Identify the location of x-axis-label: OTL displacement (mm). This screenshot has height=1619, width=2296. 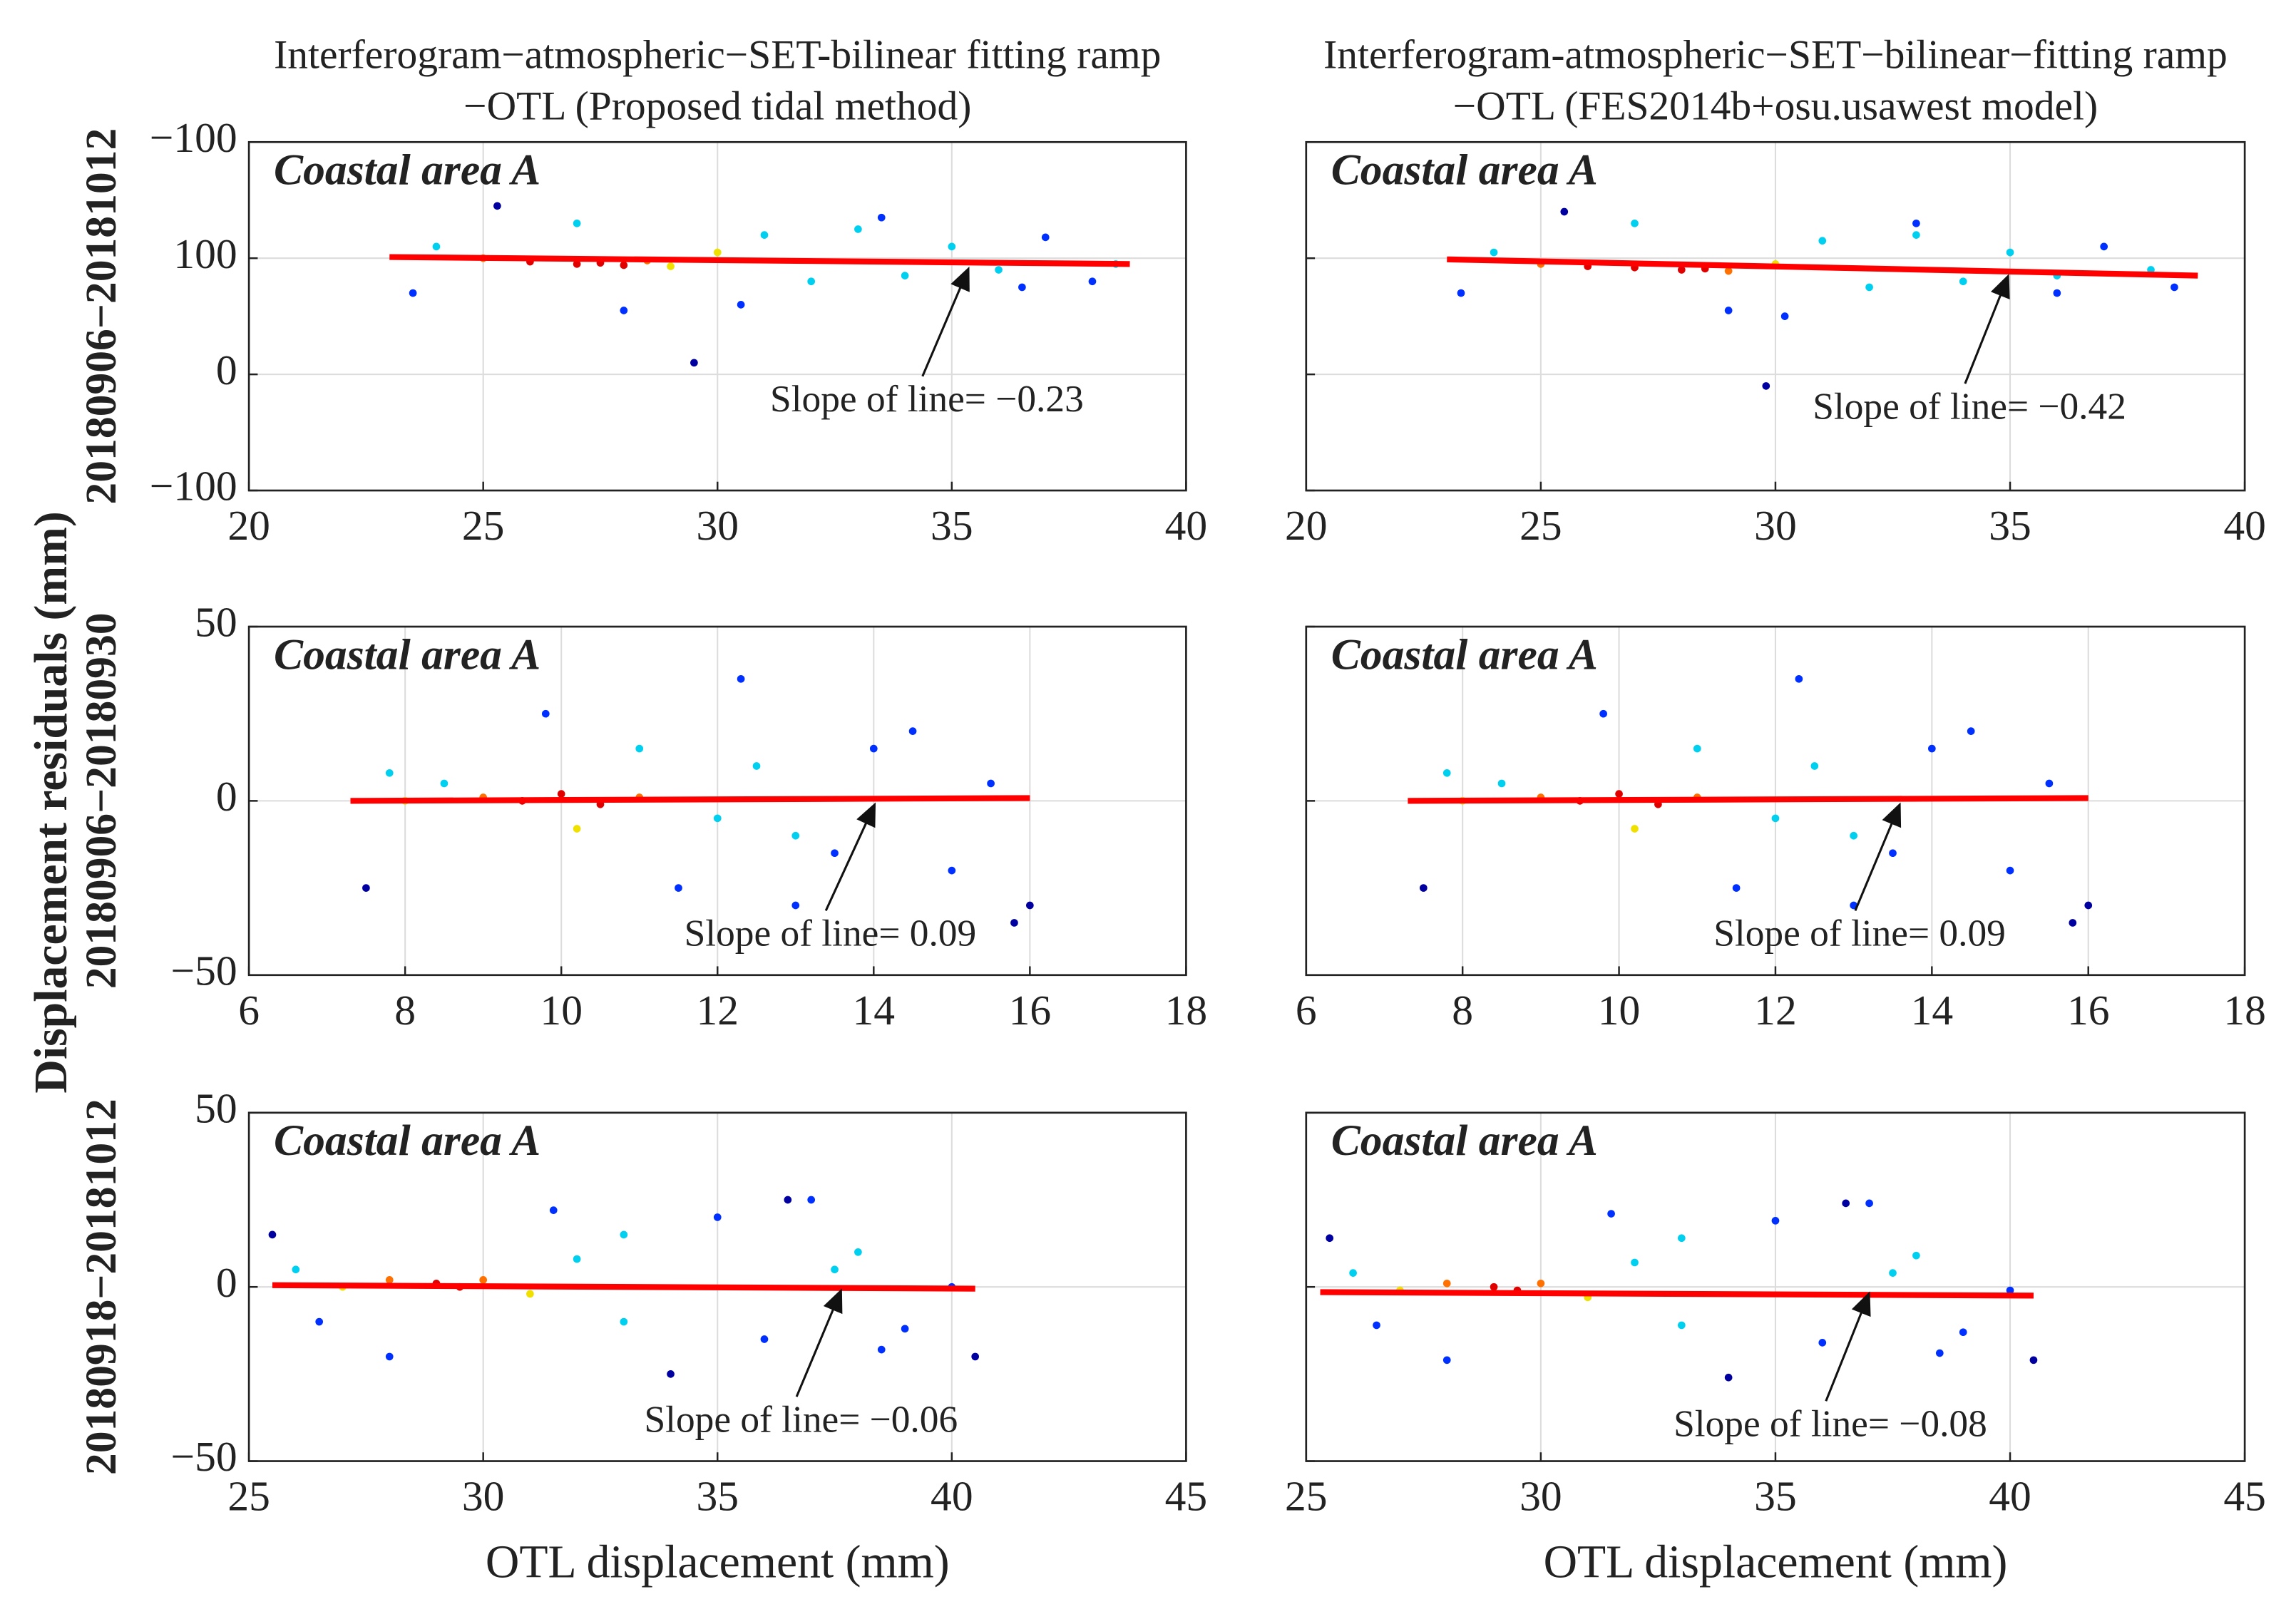
(1776, 1562).